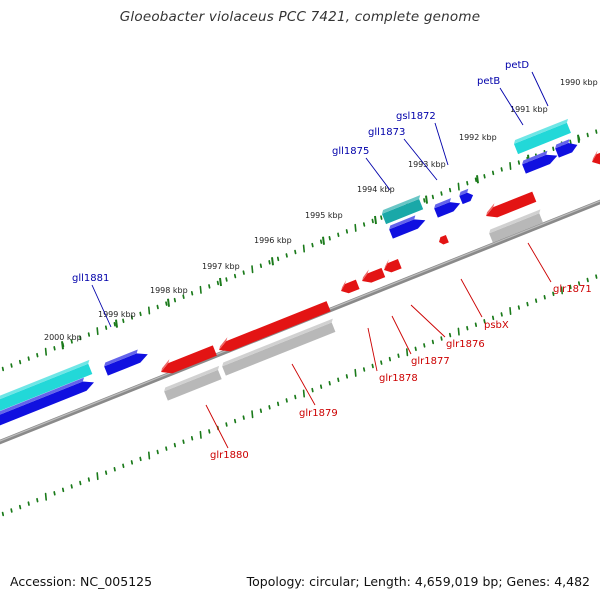  Describe the element at coordinates (430, 361) in the screenshot. I see `svg-text: glr1877` at that location.